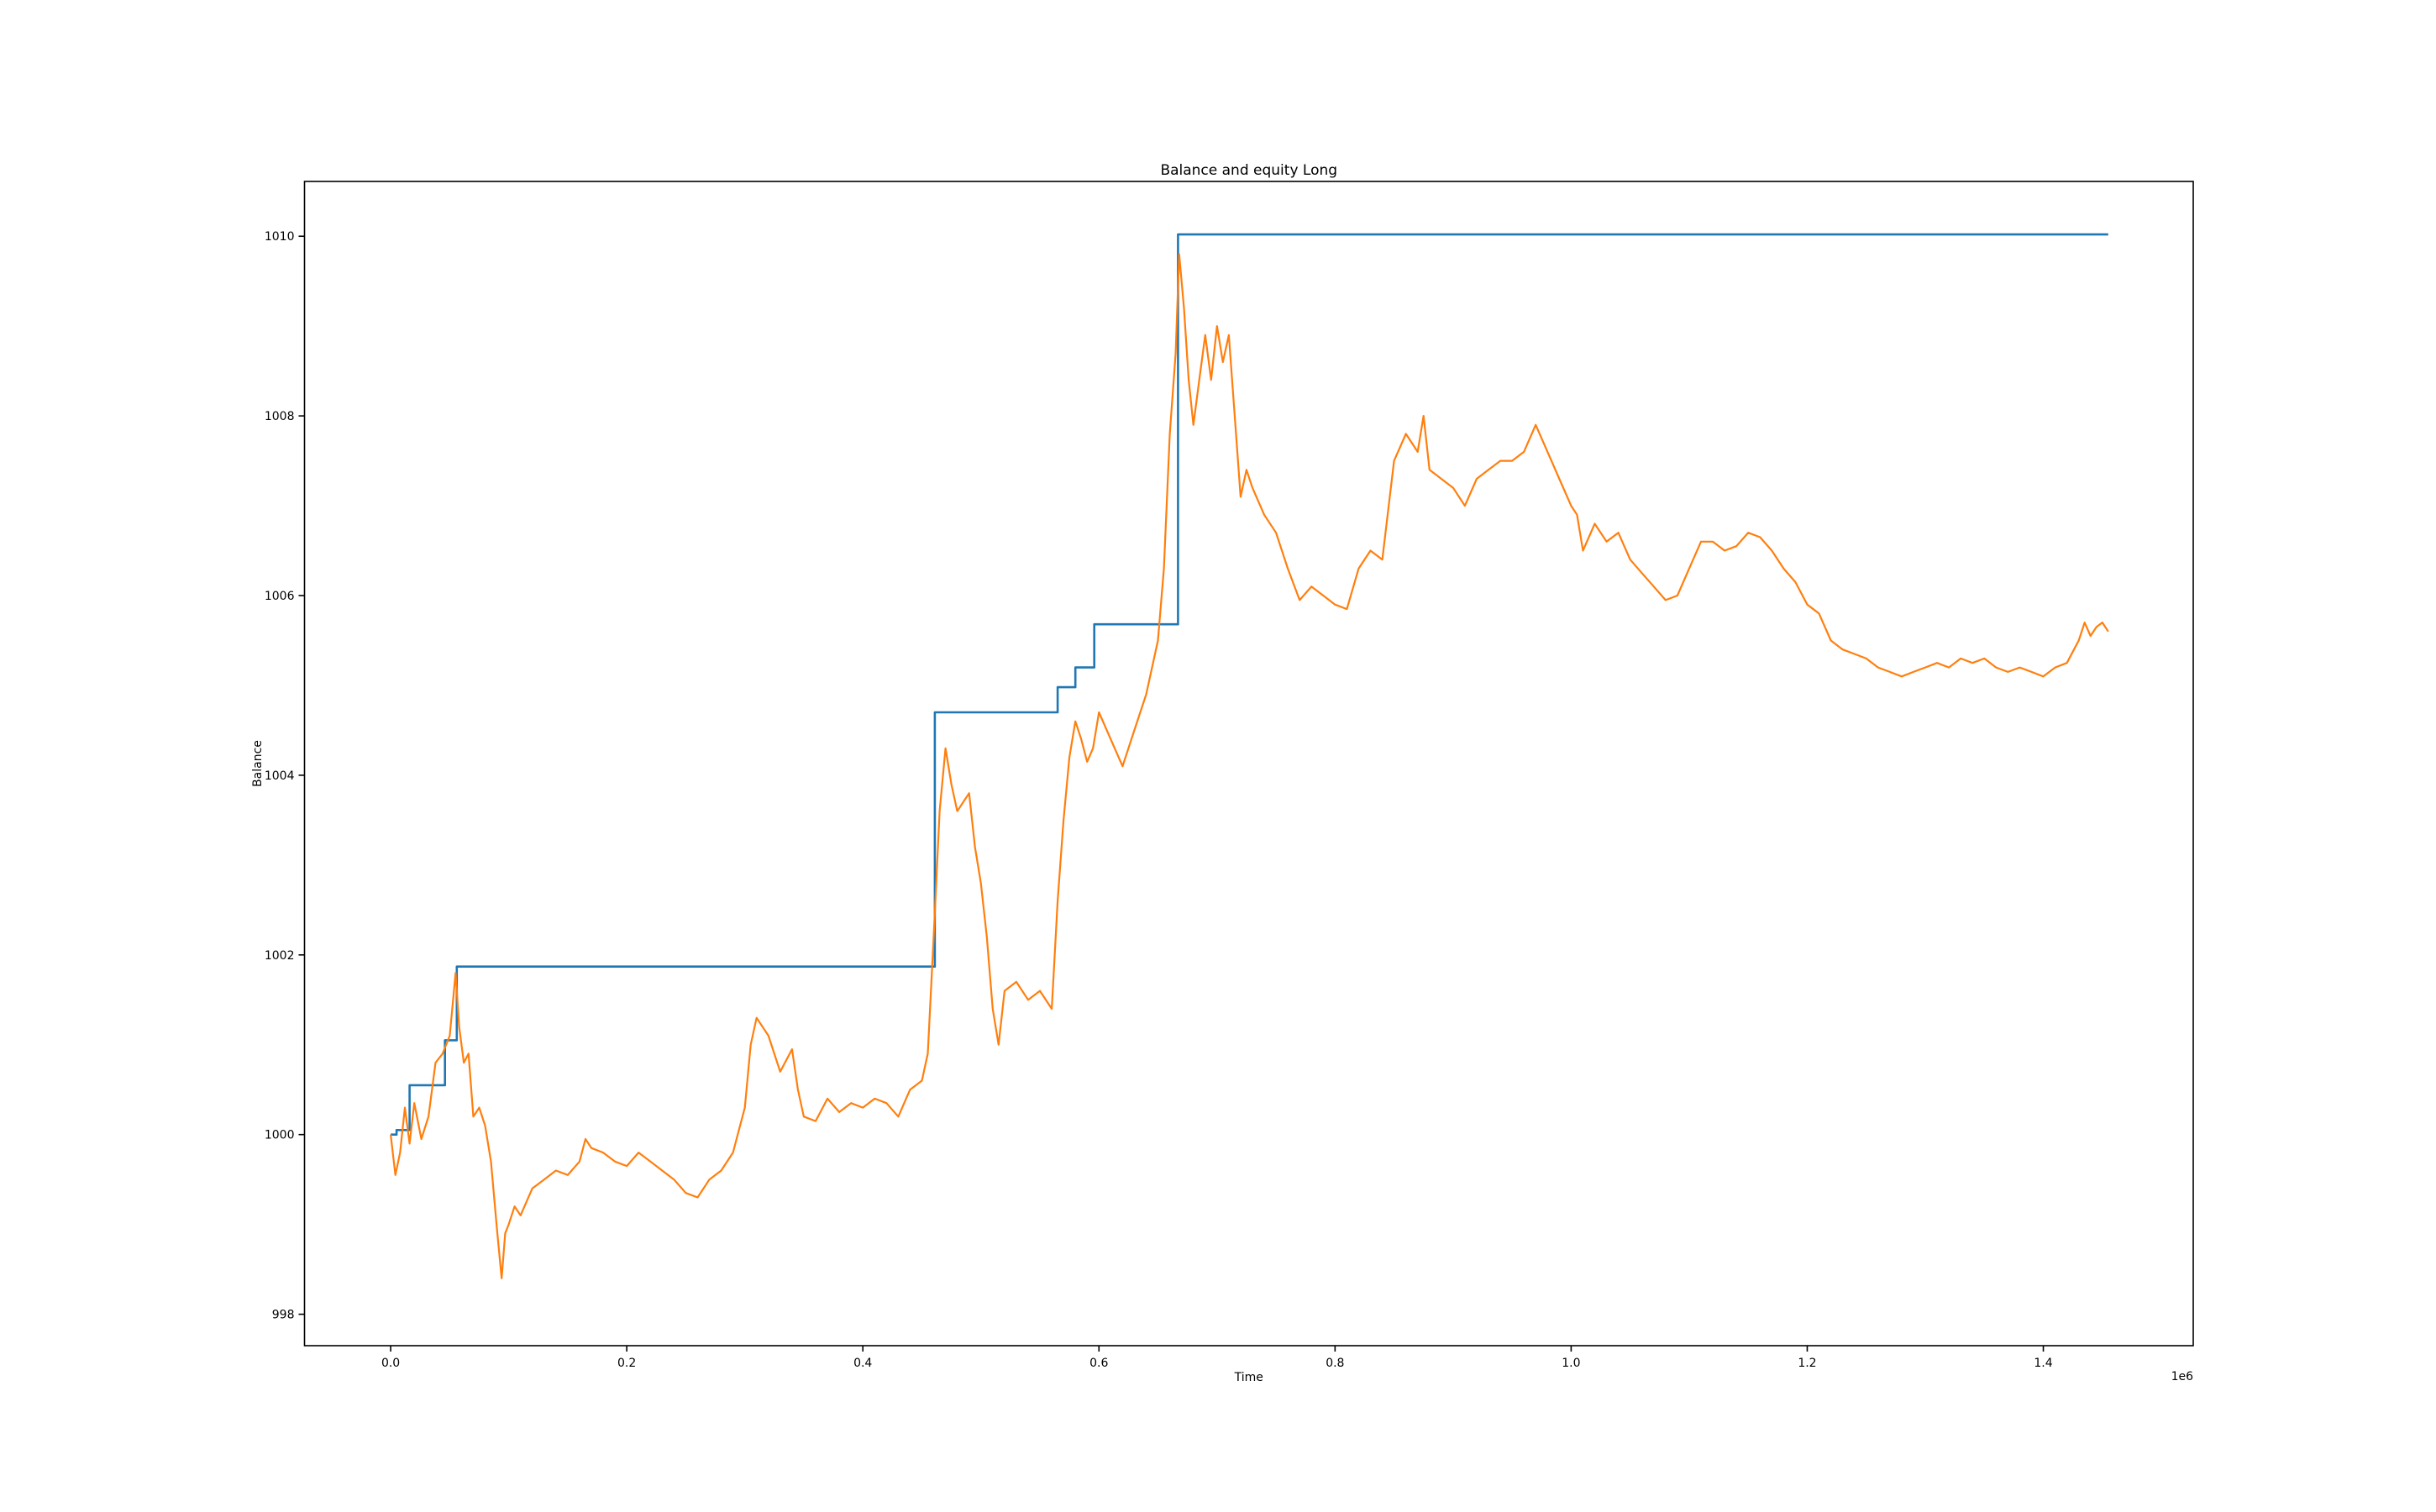 Image resolution: width=2436 pixels, height=1512 pixels. Describe the element at coordinates (280, 1135) in the screenshot. I see `y-tick-label: 1000` at that location.